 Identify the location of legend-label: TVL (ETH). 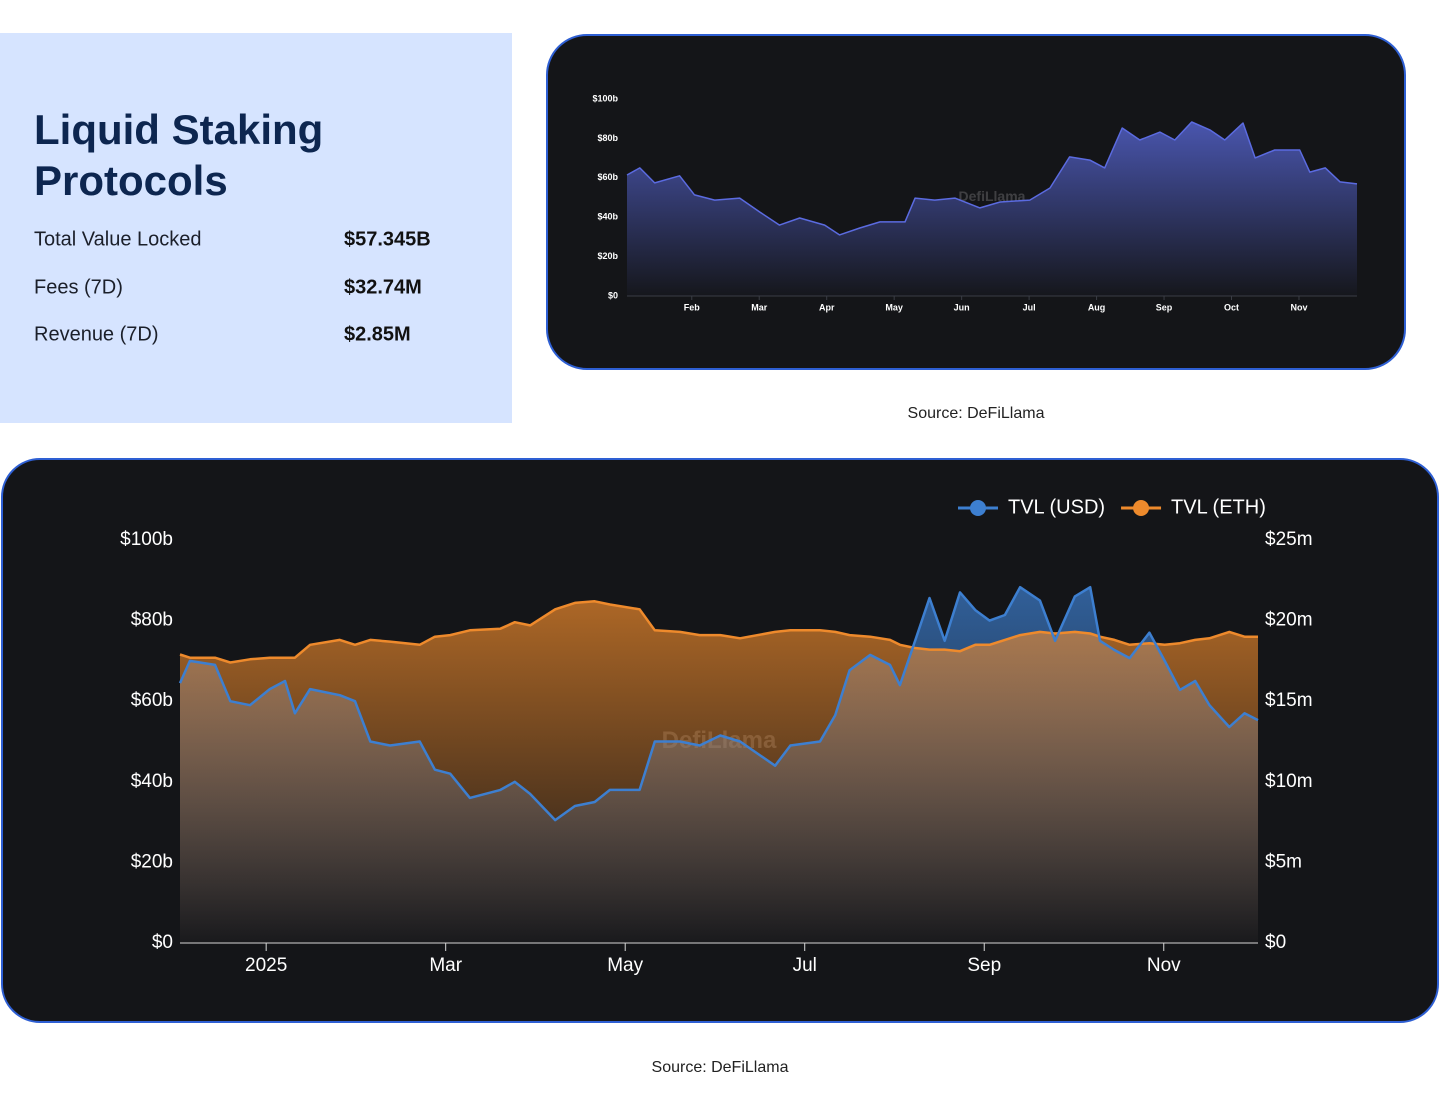
(1218, 507).